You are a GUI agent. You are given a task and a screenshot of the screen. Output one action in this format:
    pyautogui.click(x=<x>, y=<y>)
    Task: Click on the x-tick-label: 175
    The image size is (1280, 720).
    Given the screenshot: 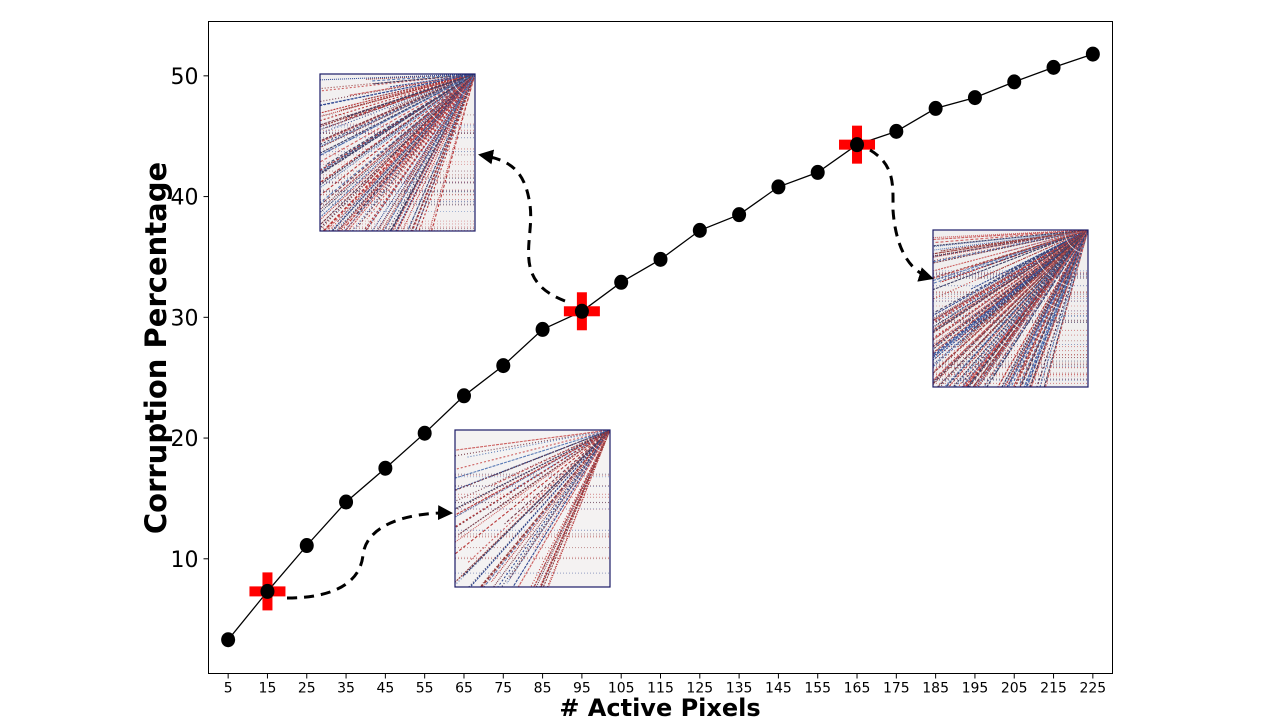 What is the action you would take?
    pyautogui.click(x=896, y=689)
    